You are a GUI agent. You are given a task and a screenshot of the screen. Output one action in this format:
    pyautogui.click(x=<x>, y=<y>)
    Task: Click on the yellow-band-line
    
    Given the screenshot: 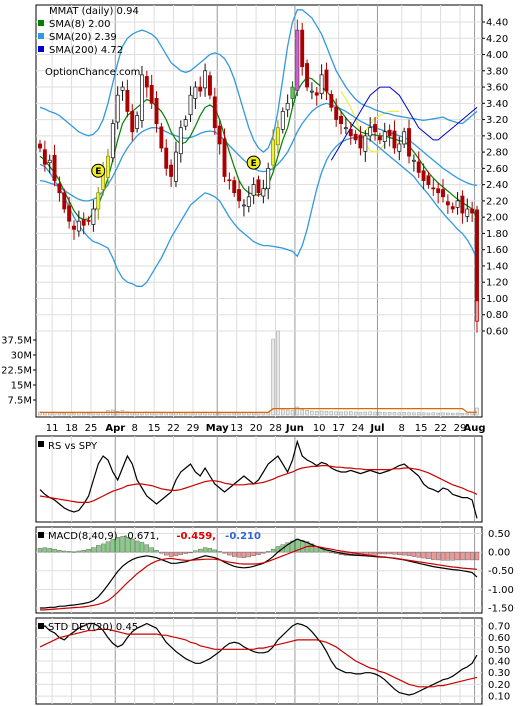 What is the action you would take?
    pyautogui.click(x=382, y=121)
    